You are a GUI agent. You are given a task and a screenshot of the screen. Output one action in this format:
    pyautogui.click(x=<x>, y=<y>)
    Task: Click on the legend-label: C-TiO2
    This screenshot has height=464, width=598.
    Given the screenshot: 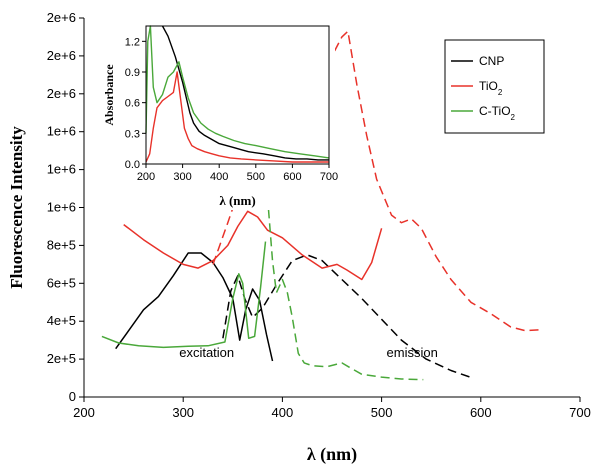 What is the action you would take?
    pyautogui.click(x=497, y=113)
    